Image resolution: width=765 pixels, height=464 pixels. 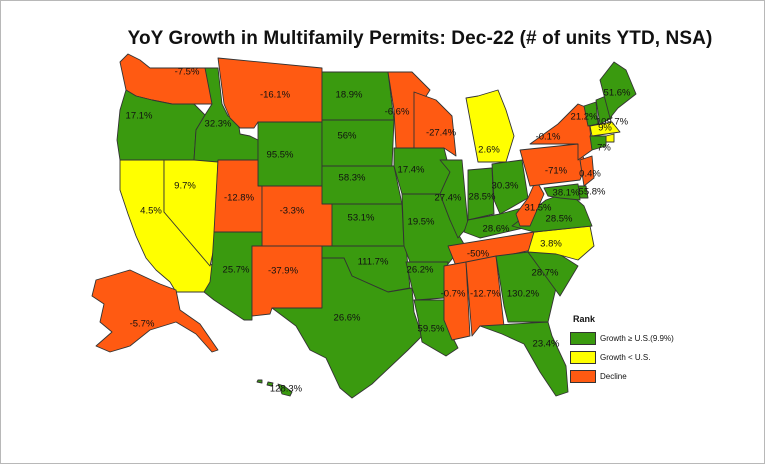 I want to click on state-label-ma: 9%, so click(x=605, y=128).